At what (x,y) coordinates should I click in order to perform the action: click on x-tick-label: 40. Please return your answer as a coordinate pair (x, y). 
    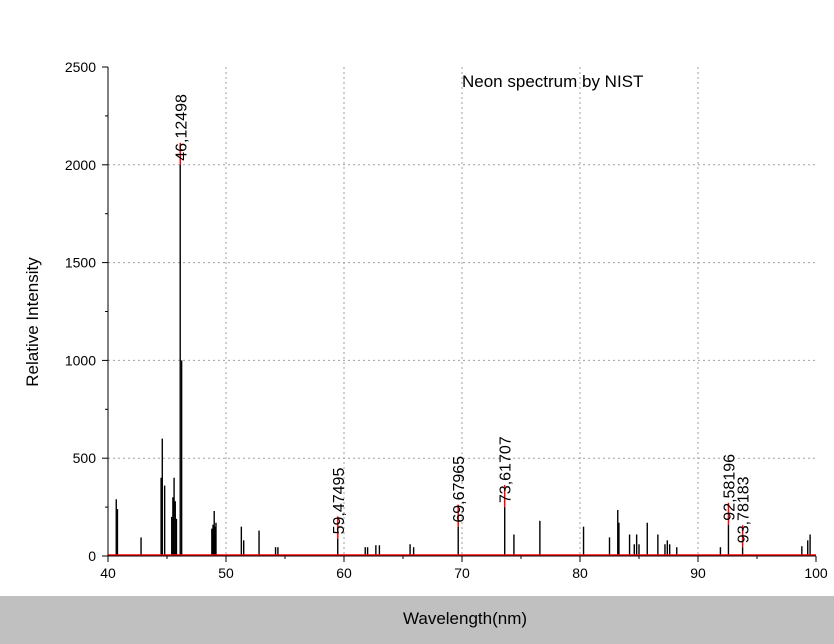
    Looking at the image, I should click on (108, 573).